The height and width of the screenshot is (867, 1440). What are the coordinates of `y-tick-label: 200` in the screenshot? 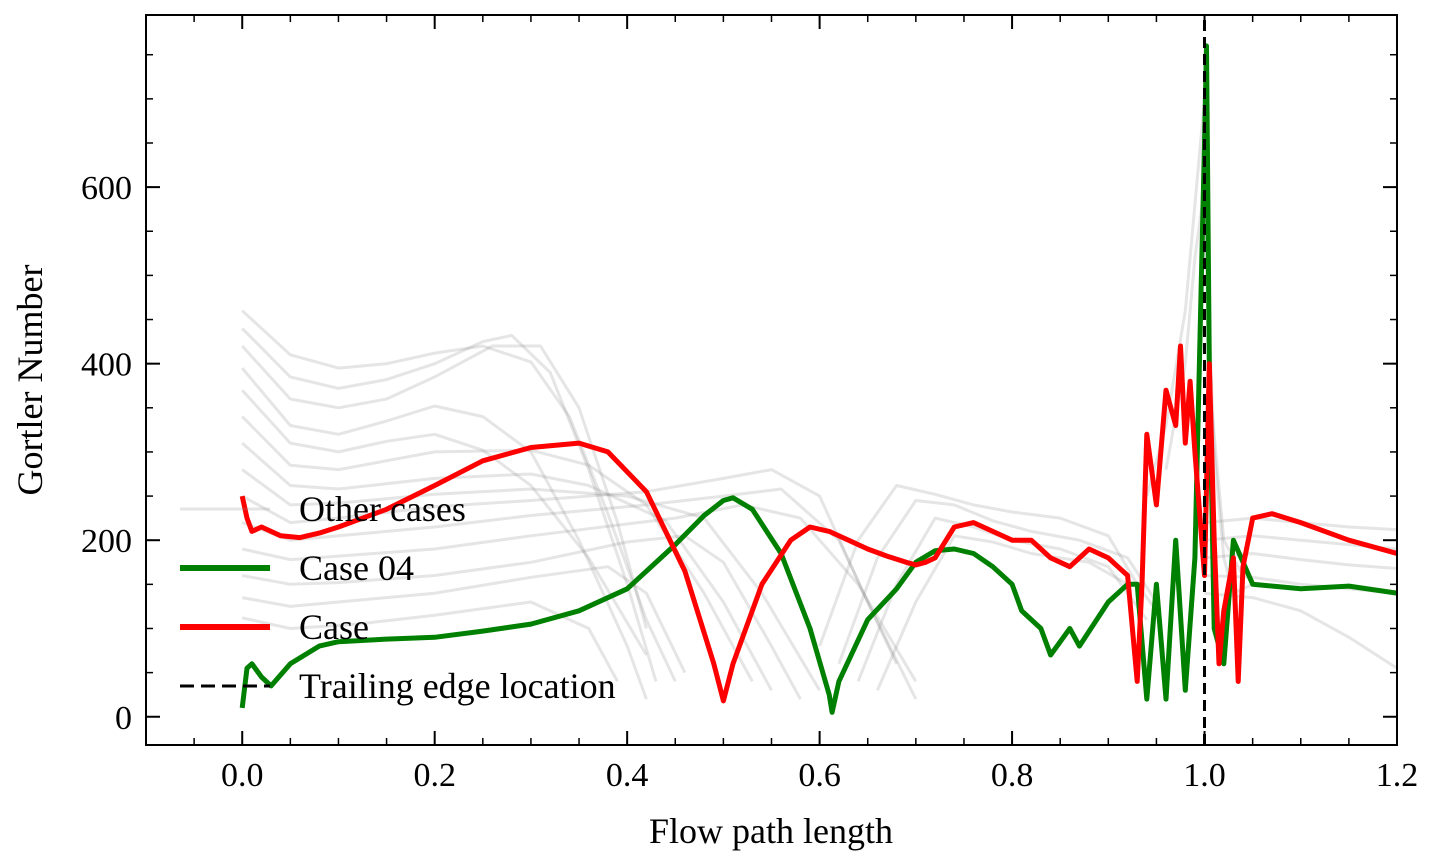 It's located at (106, 541).